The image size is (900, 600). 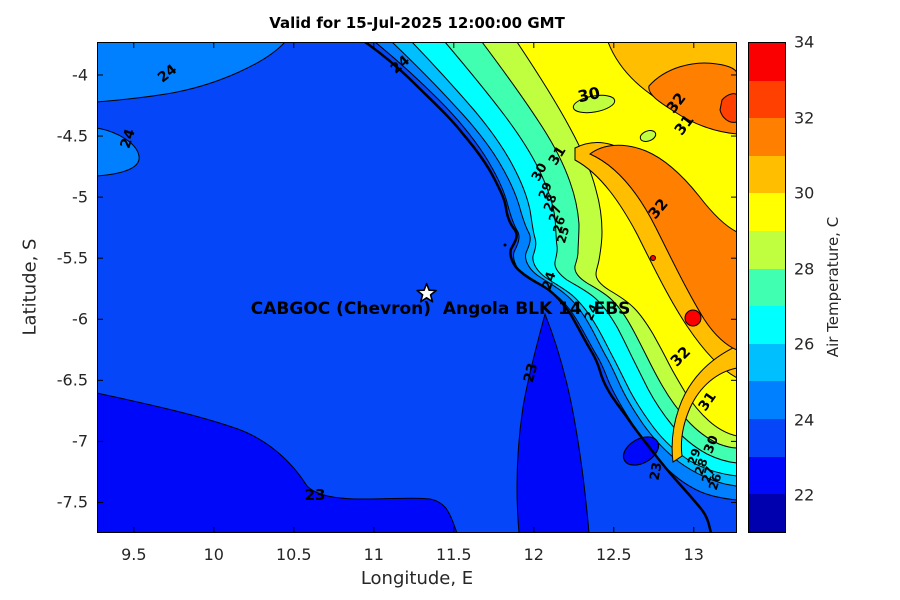 I want to click on temp-band-31-northeast-blob, so click(x=692, y=98).